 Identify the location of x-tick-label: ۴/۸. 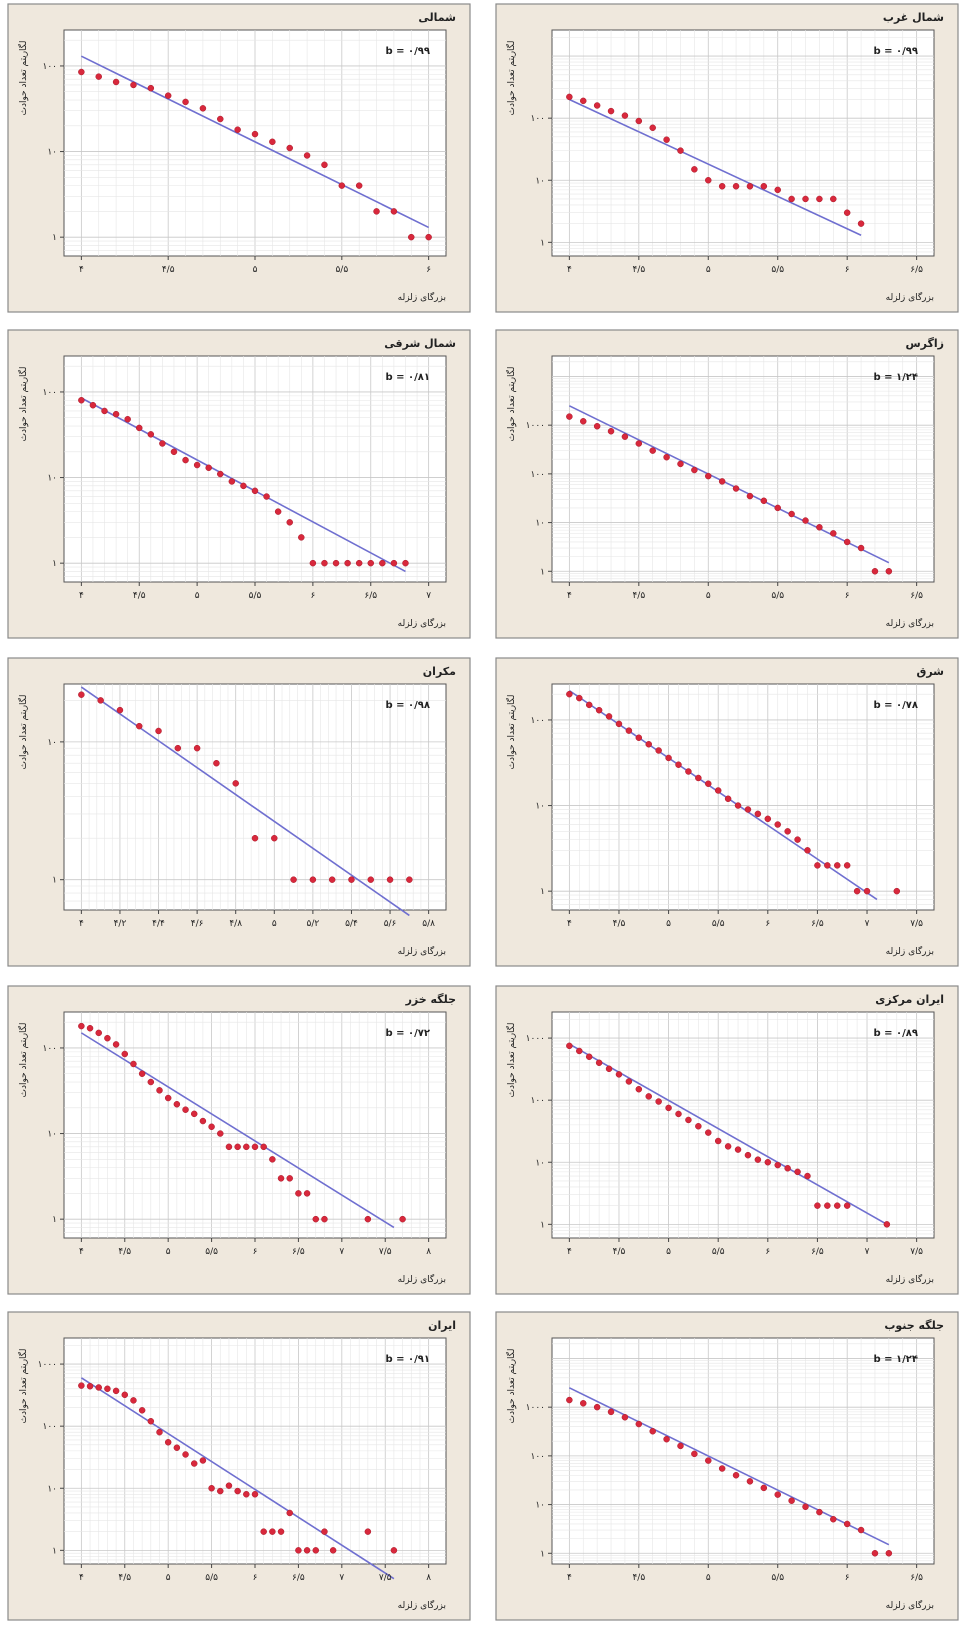
(235, 924).